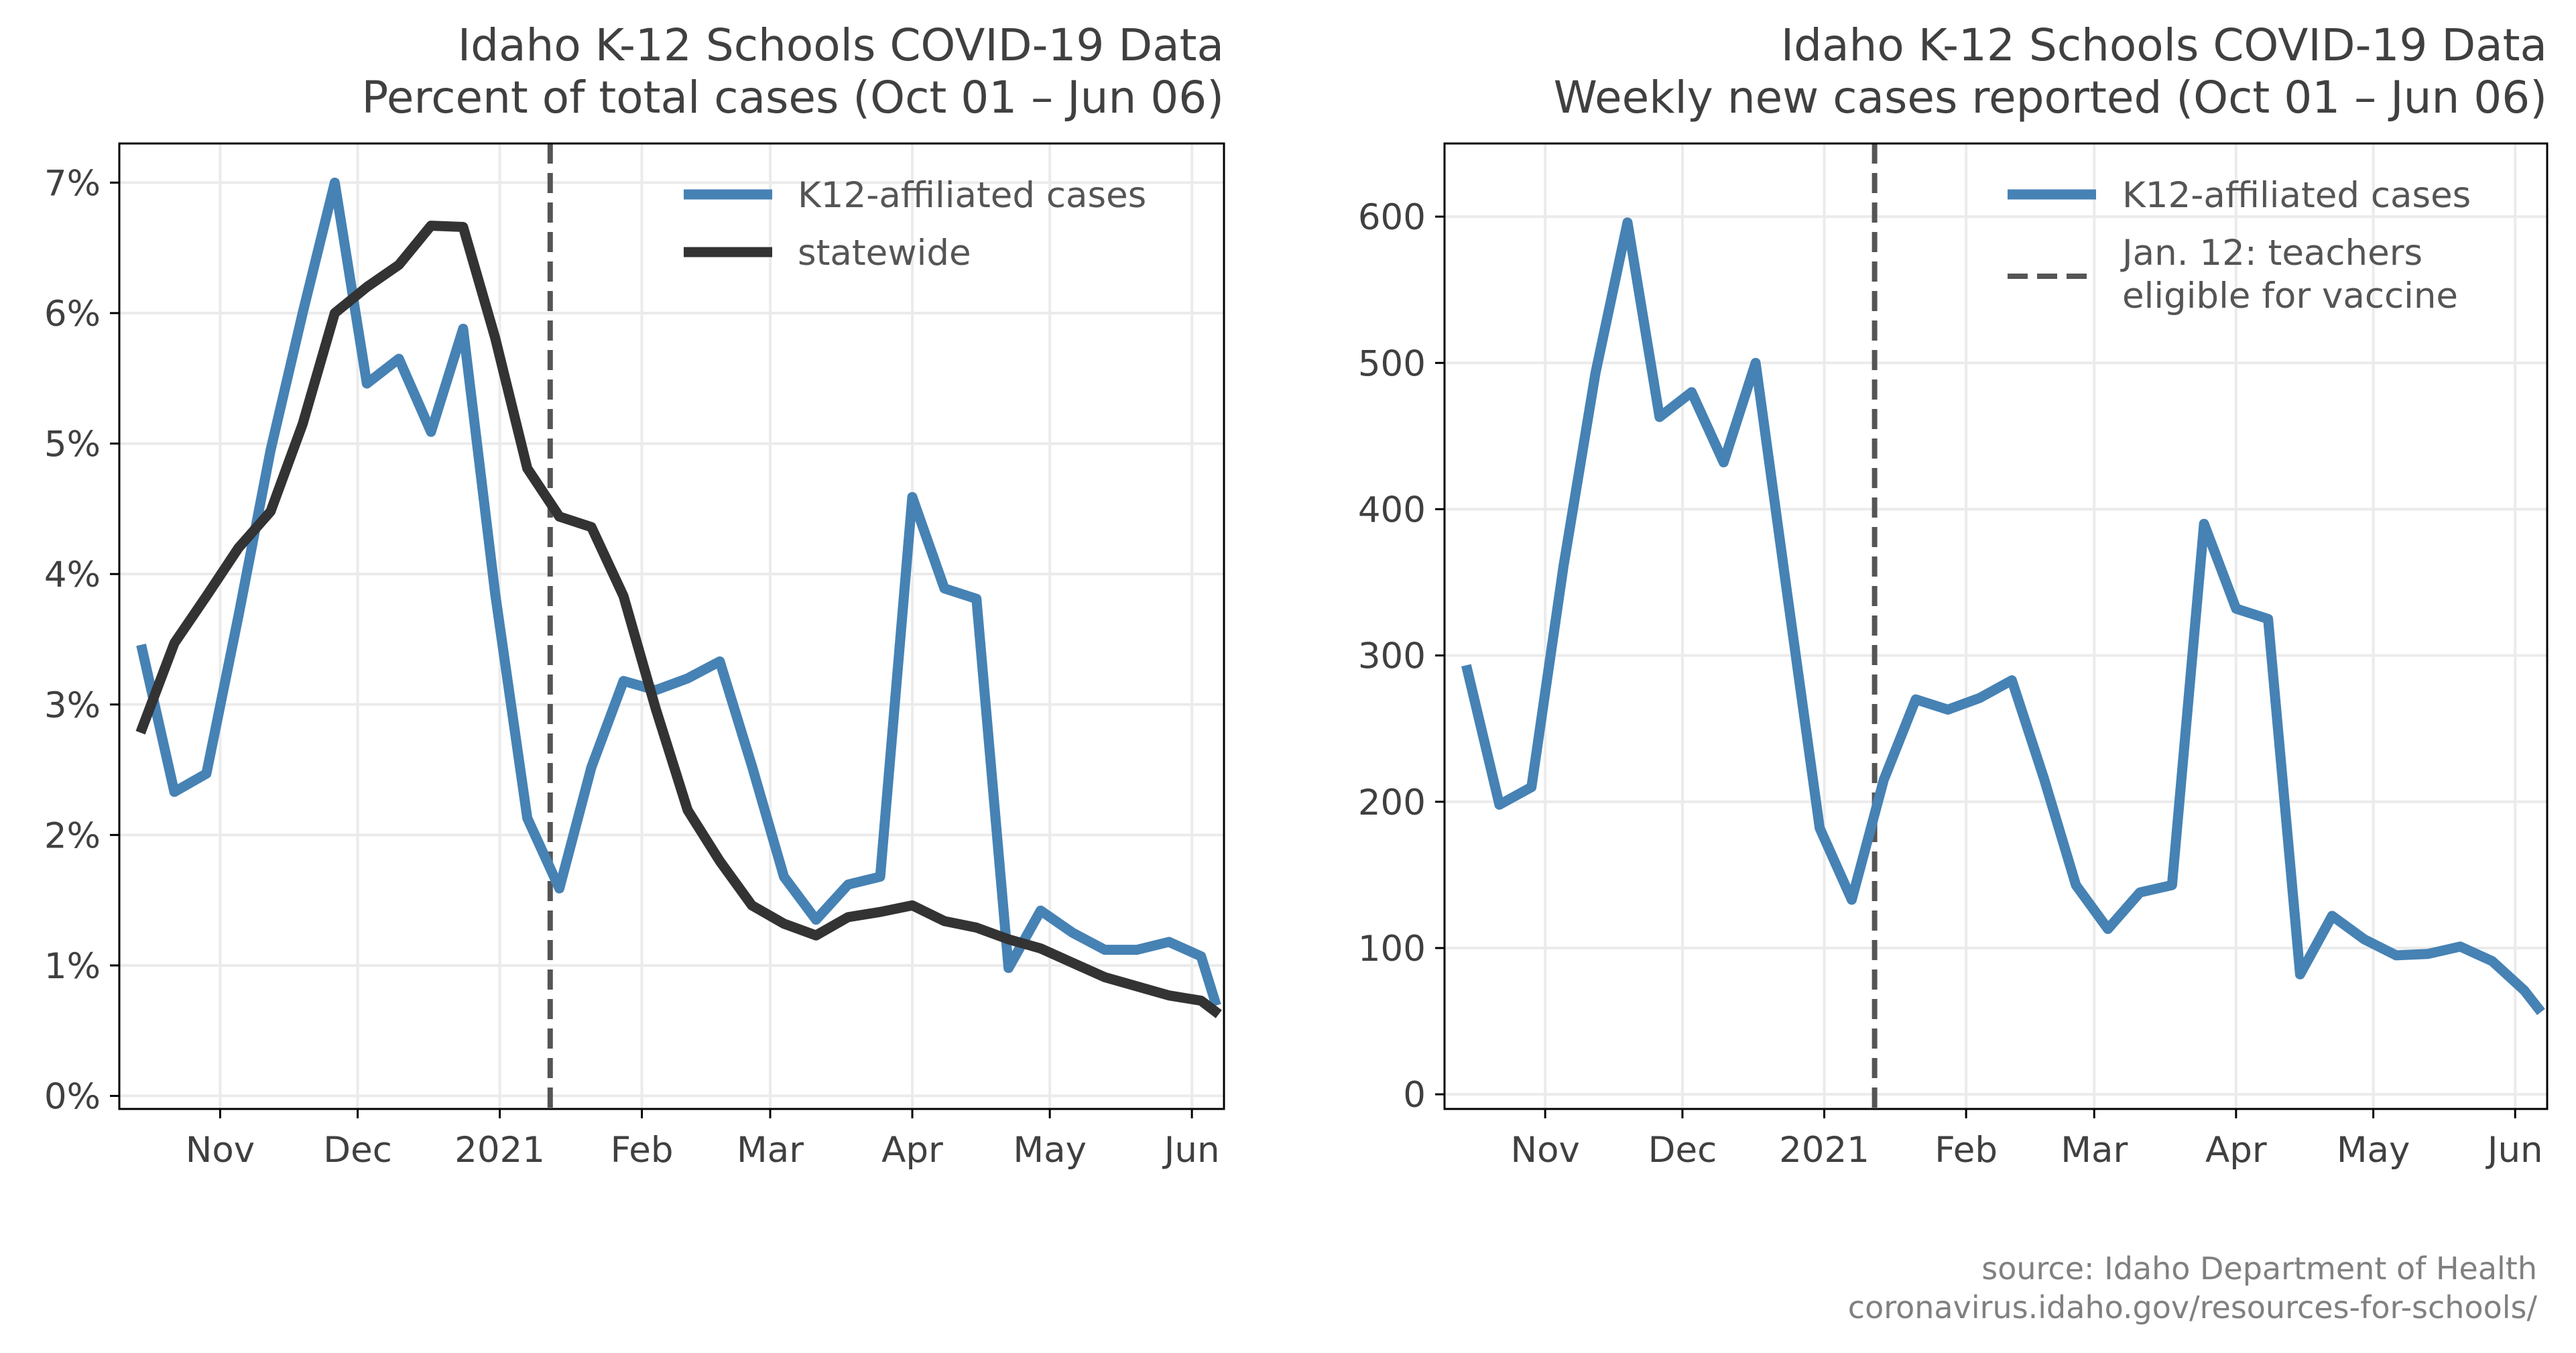  What do you see at coordinates (2259, 1268) in the screenshot?
I see `source-note-line1: source: Idaho Department of Health` at bounding box center [2259, 1268].